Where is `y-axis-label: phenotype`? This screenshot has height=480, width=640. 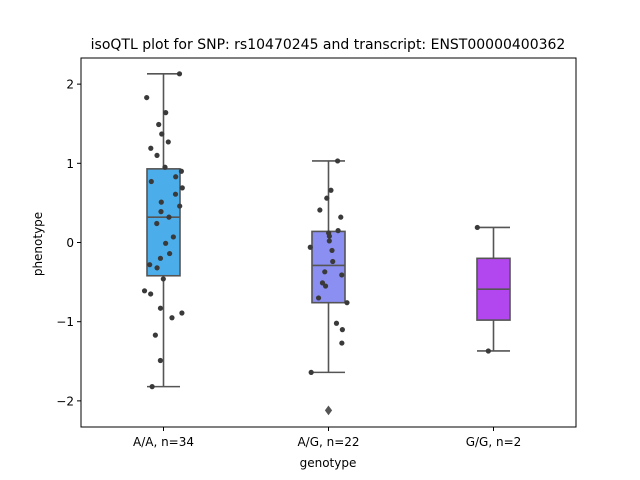 y-axis-label: phenotype is located at coordinates (38, 244).